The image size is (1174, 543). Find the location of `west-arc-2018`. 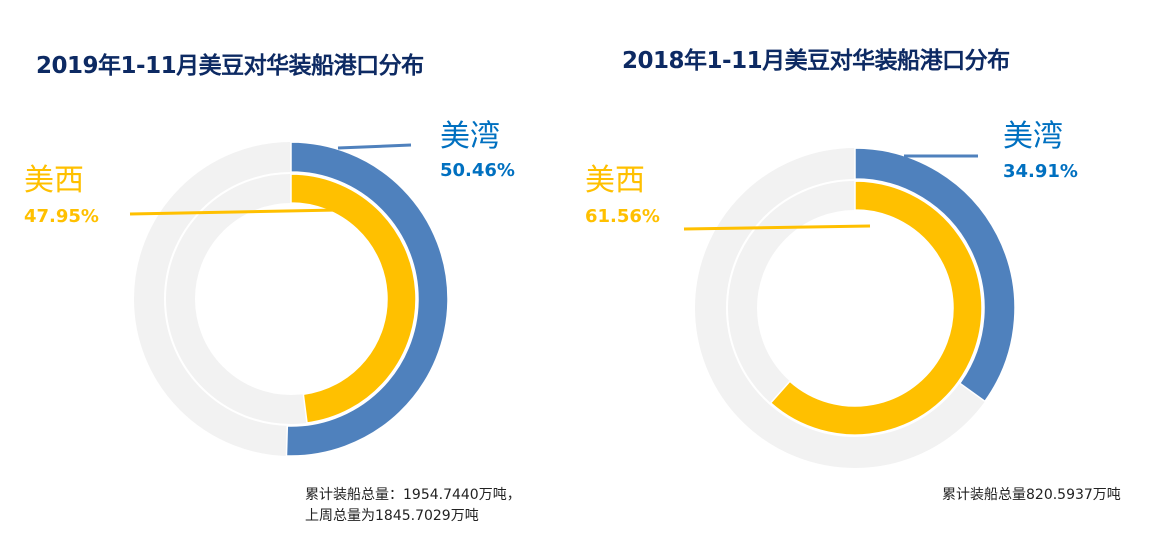

west-arc-2018 is located at coordinates (876, 308).